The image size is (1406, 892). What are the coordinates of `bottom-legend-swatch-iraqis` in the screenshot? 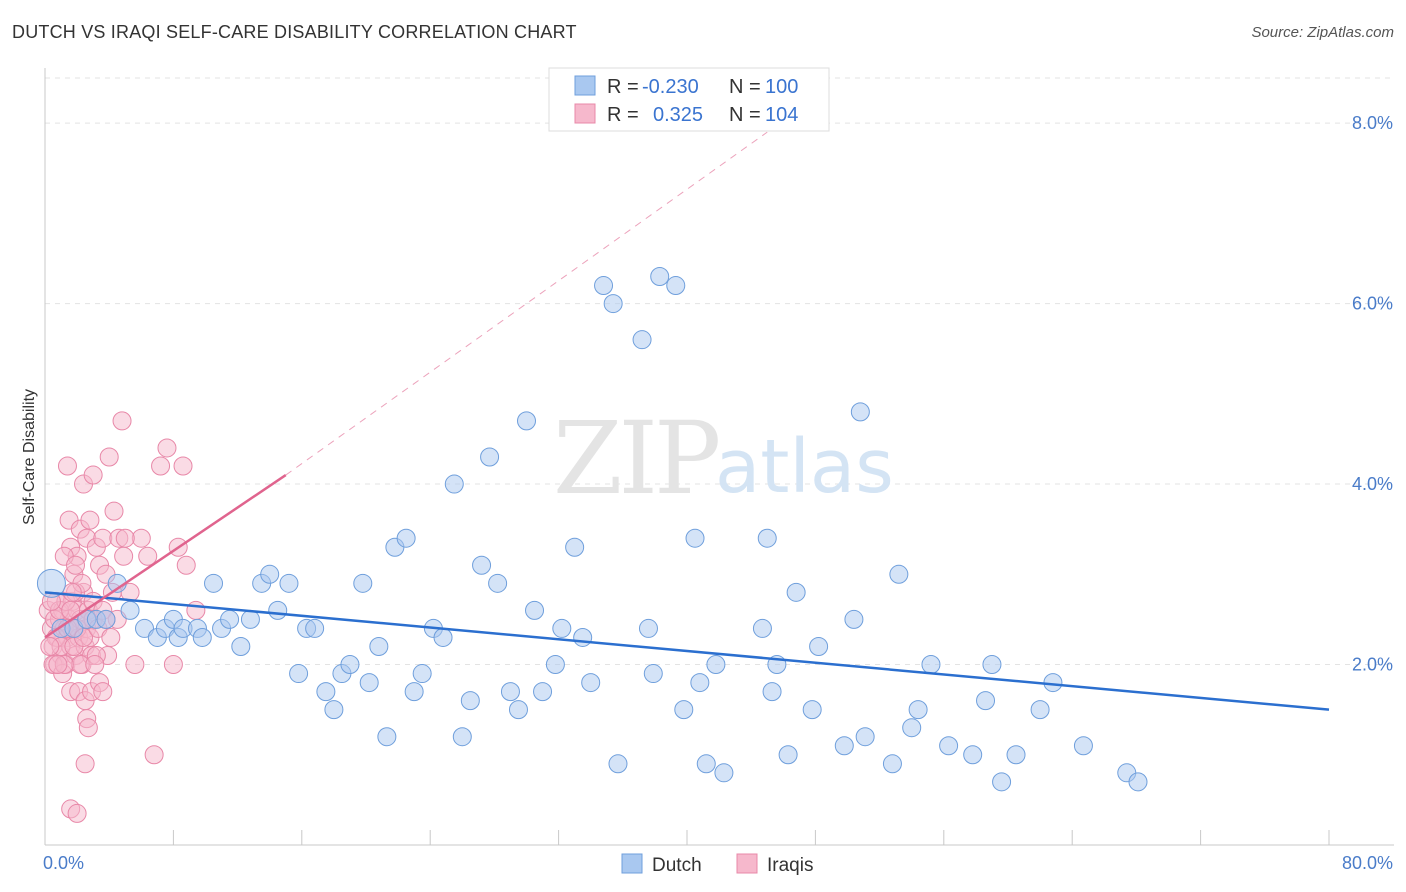 It's located at (747, 863).